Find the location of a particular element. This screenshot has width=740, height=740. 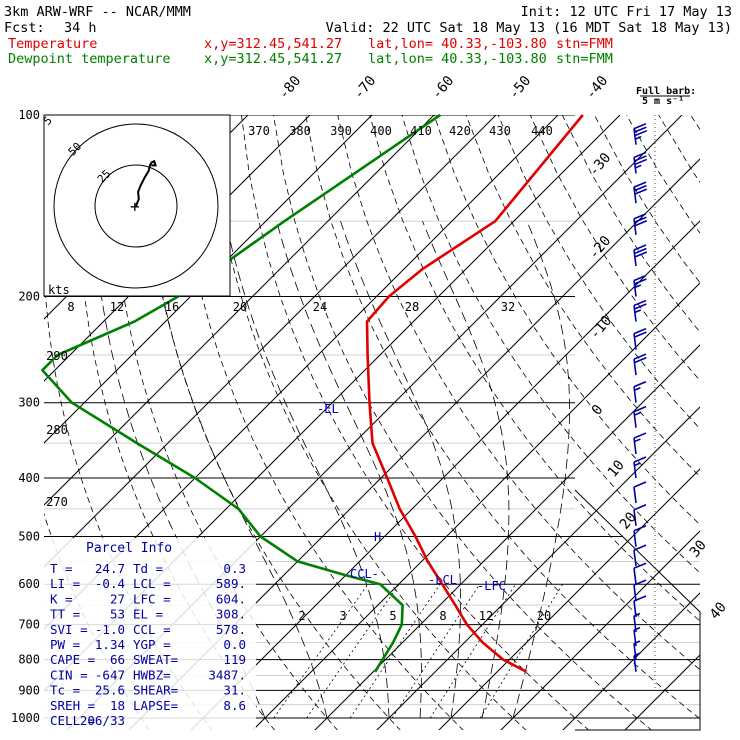

parcel-info-cell: 31. is located at coordinates (234, 690).